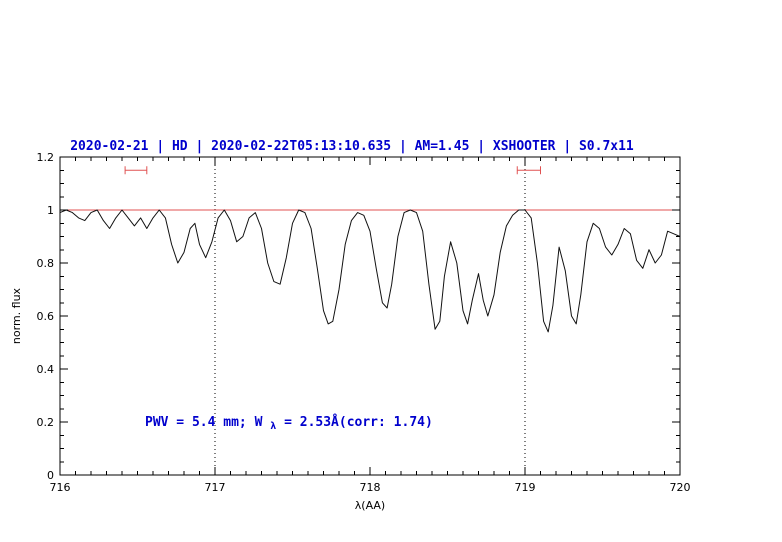 The height and width of the screenshot is (542, 782). Describe the element at coordinates (46, 422) in the screenshot. I see `y-tick-label: 0.2` at that location.